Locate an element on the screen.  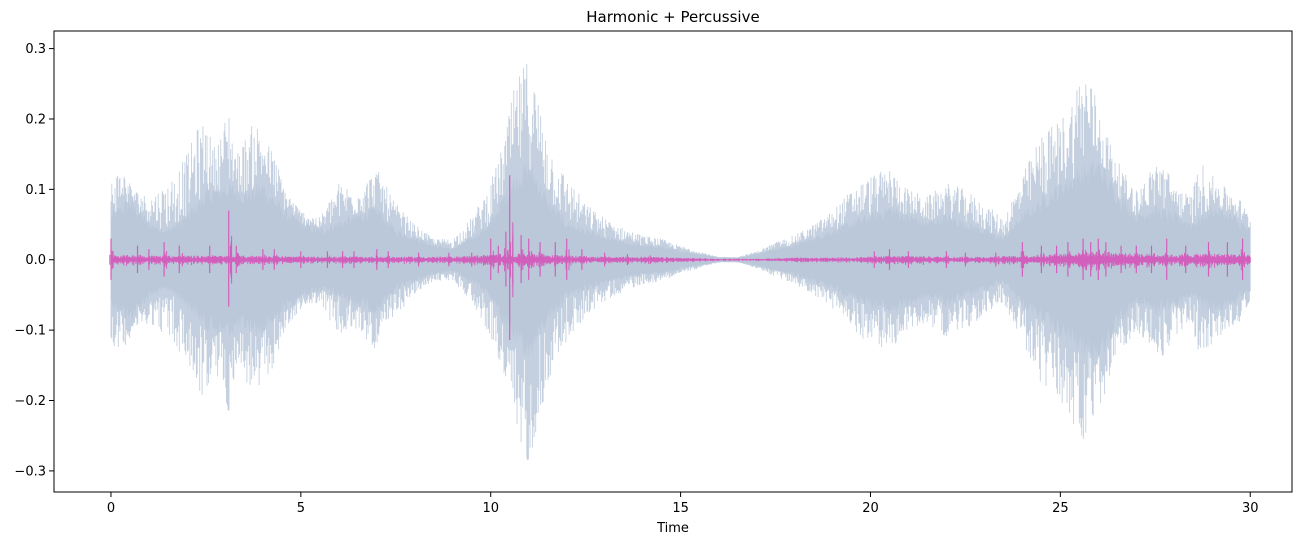
y-tick-label: 0.3 is located at coordinates (35, 49).